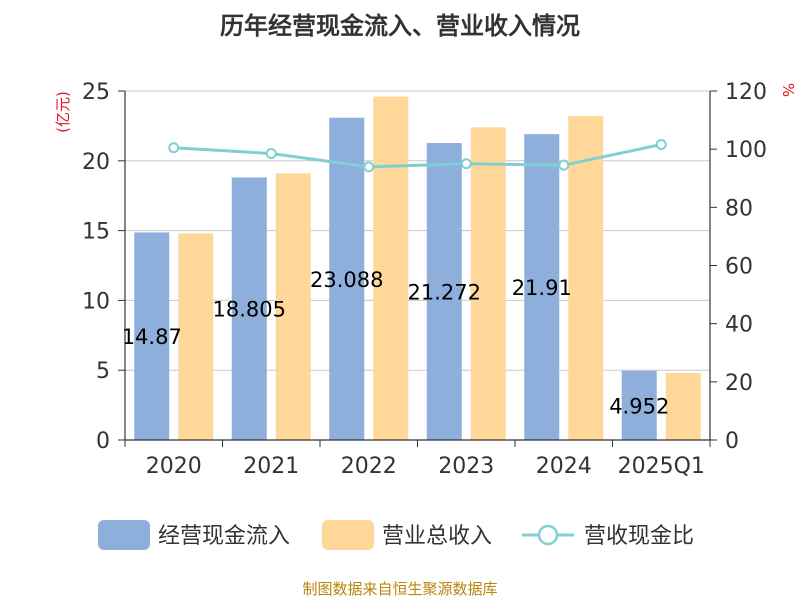  I want to click on y-left-tick-label: 5, so click(103, 371).